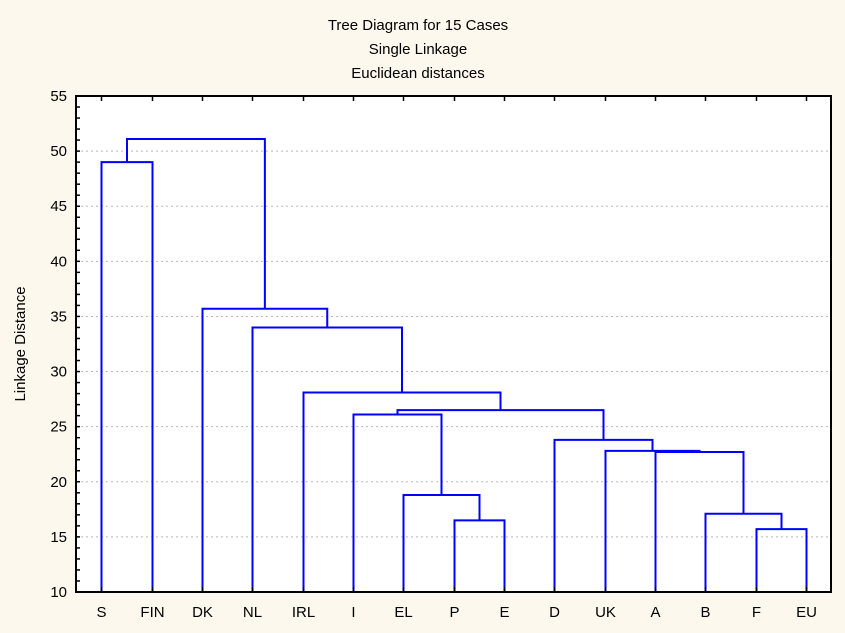  I want to click on x-tick-label-f: F, so click(756, 612).